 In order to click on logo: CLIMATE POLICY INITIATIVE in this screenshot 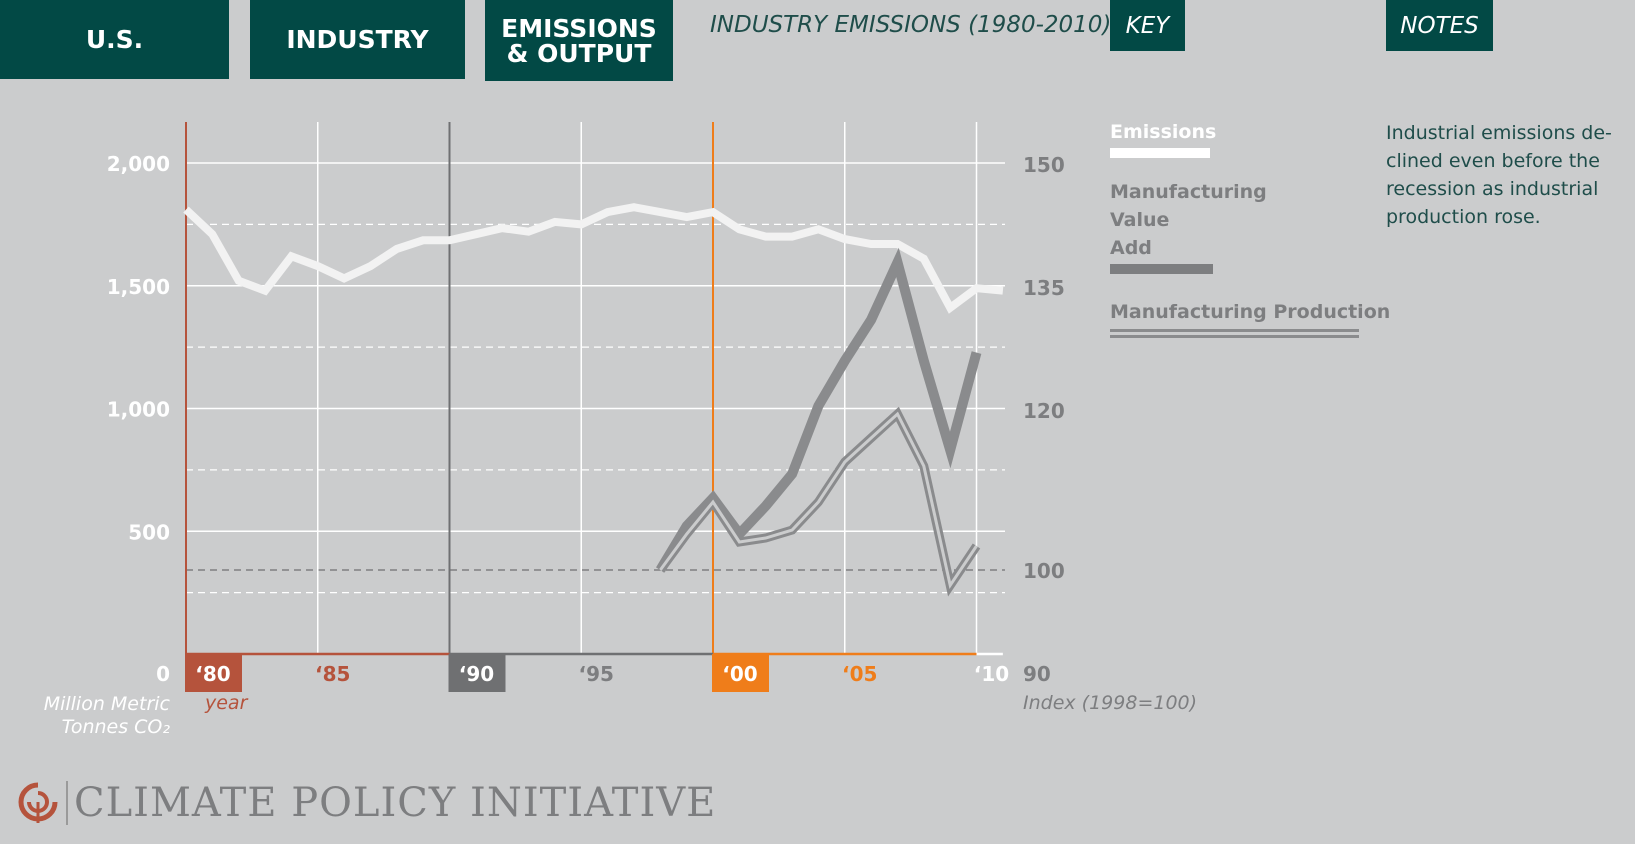, I will do `click(367, 803)`.